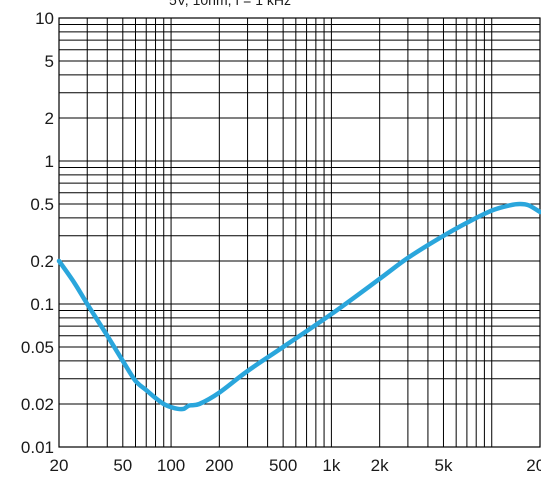 This screenshot has width=541, height=477. What do you see at coordinates (230, 4) in the screenshot?
I see `chart-title: 5V, 10hm, f = 1 kHz` at bounding box center [230, 4].